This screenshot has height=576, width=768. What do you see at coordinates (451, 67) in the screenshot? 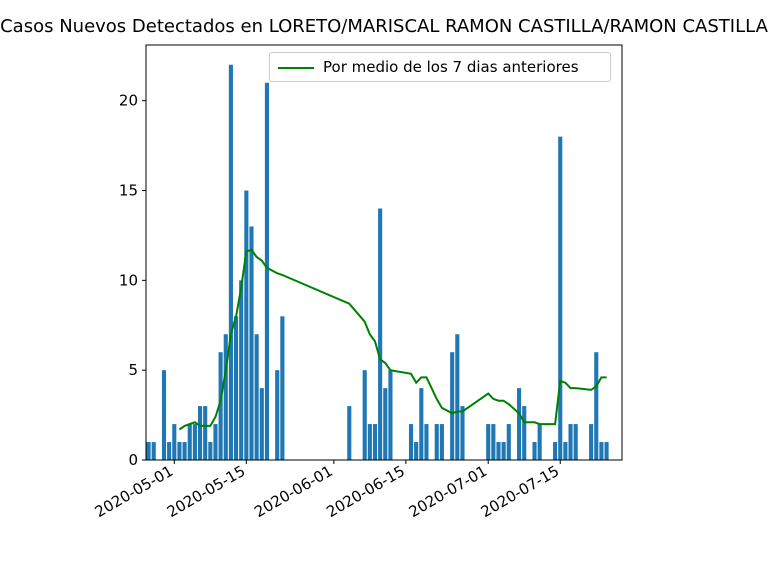
I see `legend-label: Por medio de los 7 dias anteriores` at bounding box center [451, 67].